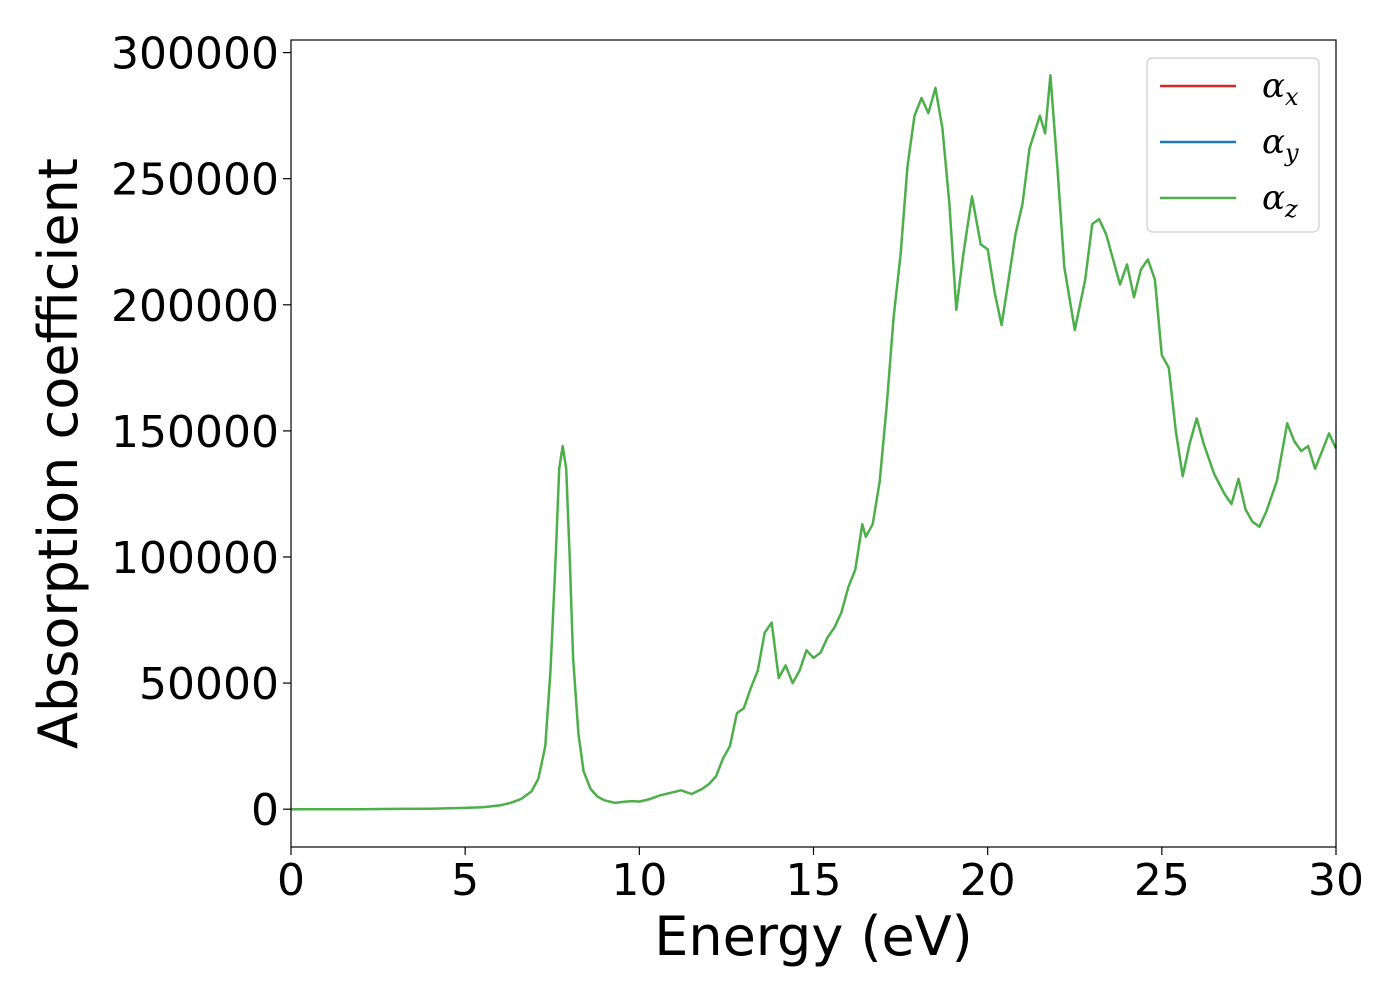 This screenshot has width=1400, height=1000. What do you see at coordinates (1280, 88) in the screenshot?
I see `legend-label: αx` at bounding box center [1280, 88].